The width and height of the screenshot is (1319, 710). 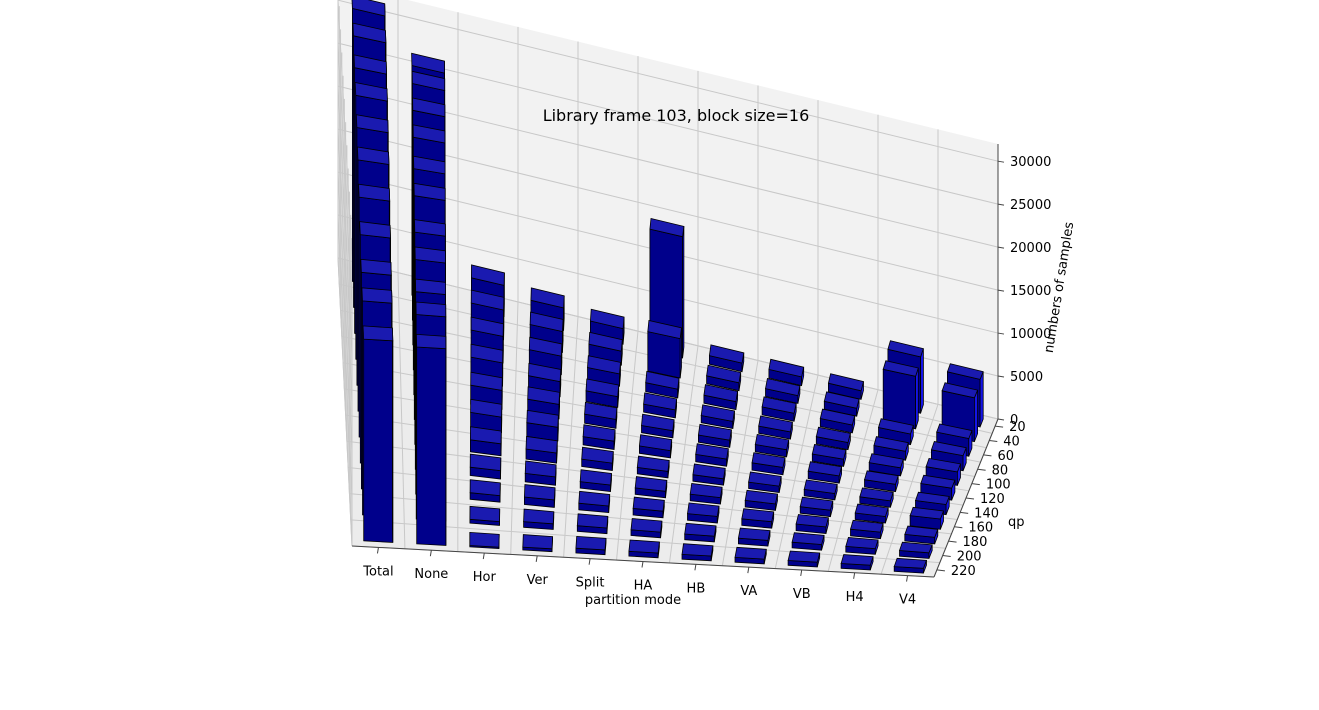 I want to click on bar-h4-qp100, so click(x=886, y=465).